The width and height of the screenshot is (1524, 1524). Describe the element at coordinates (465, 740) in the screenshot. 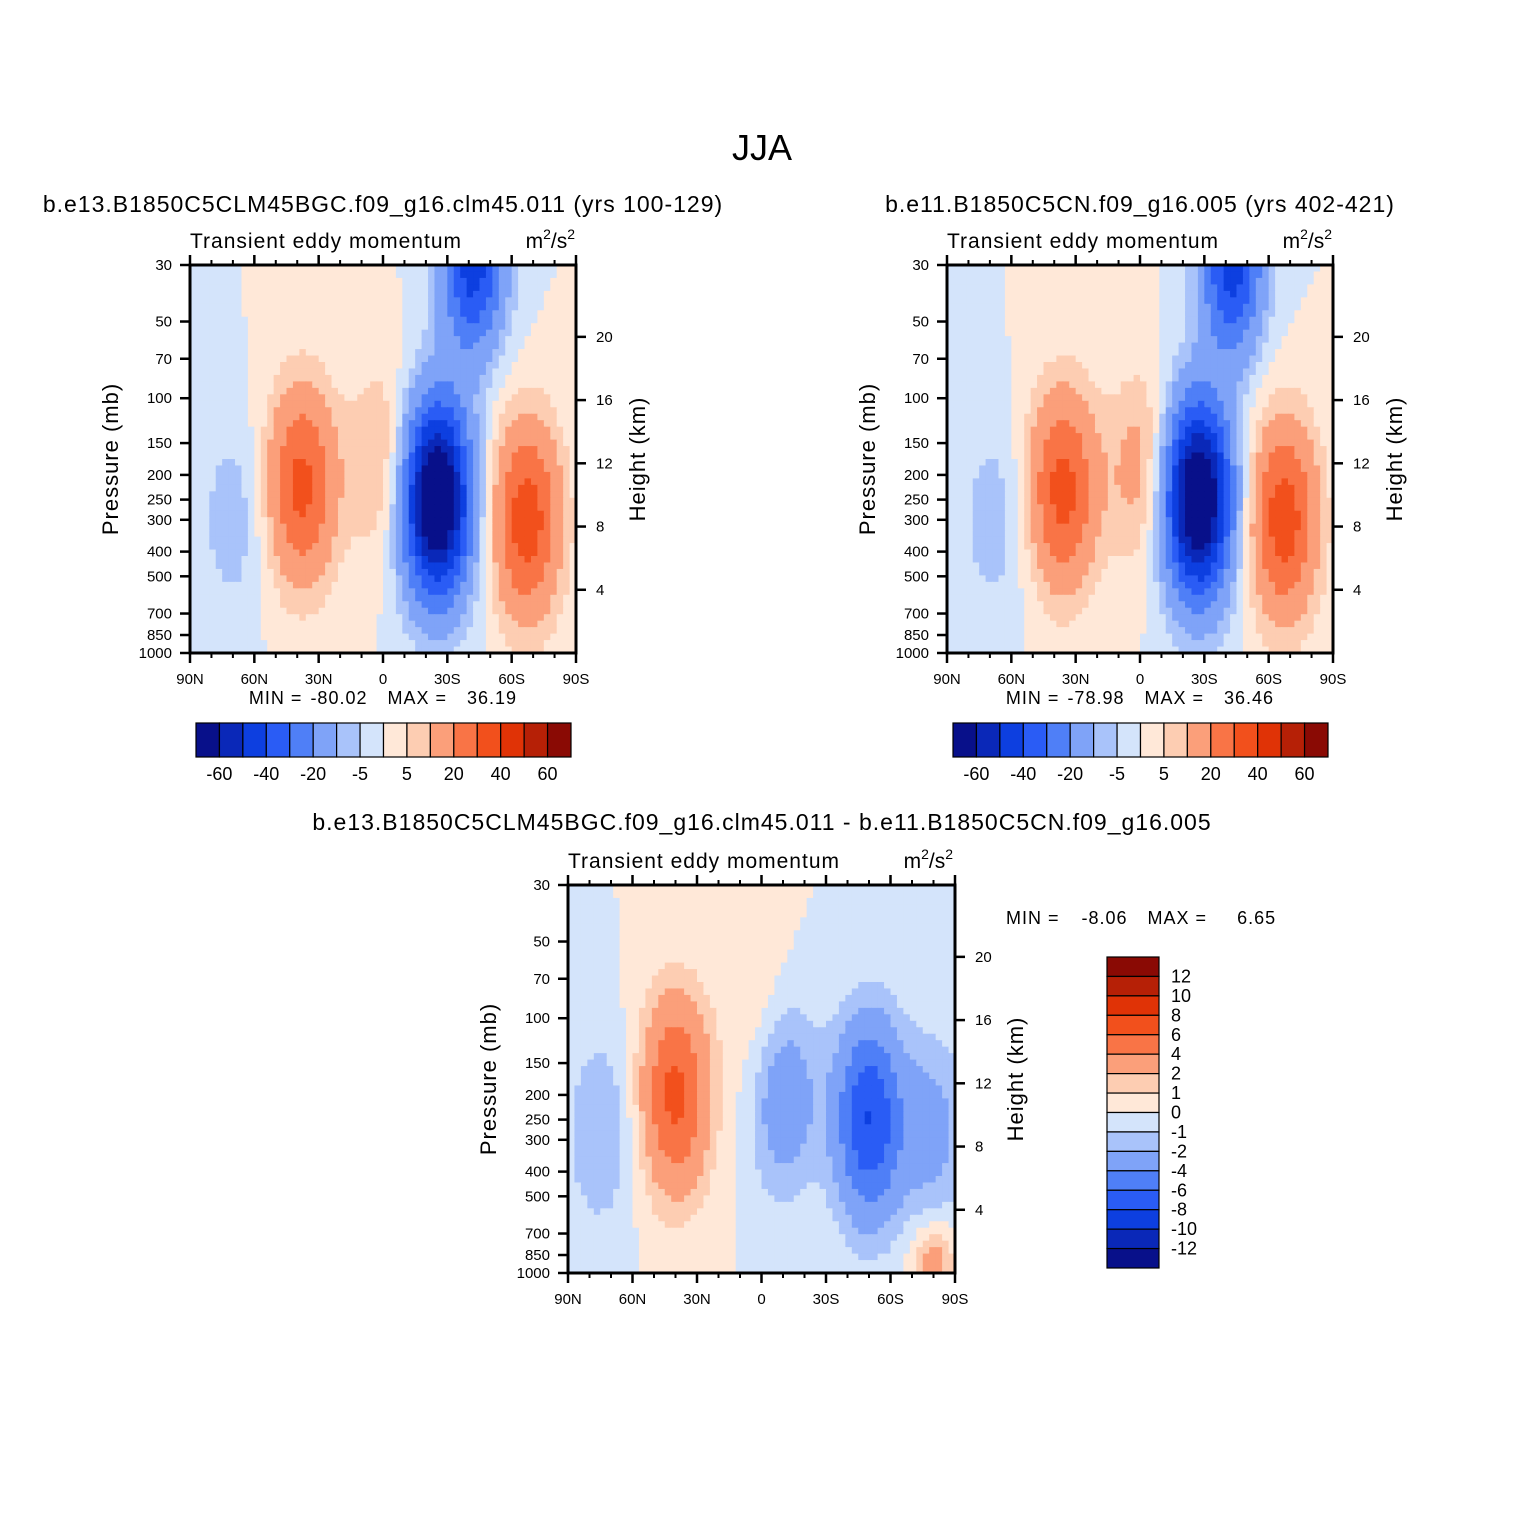

I see `colorbar-box` at that location.